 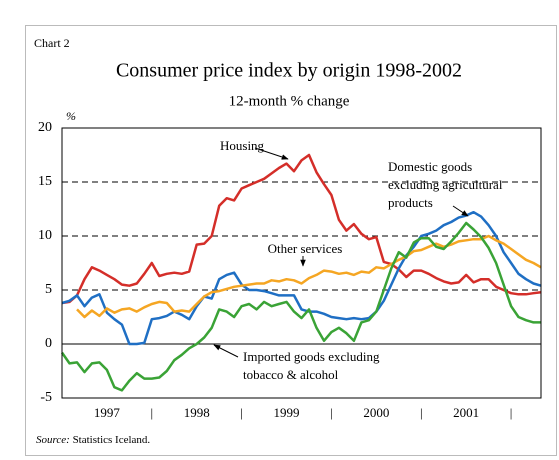 I want to click on y-tick-label: -5, so click(x=46, y=397).